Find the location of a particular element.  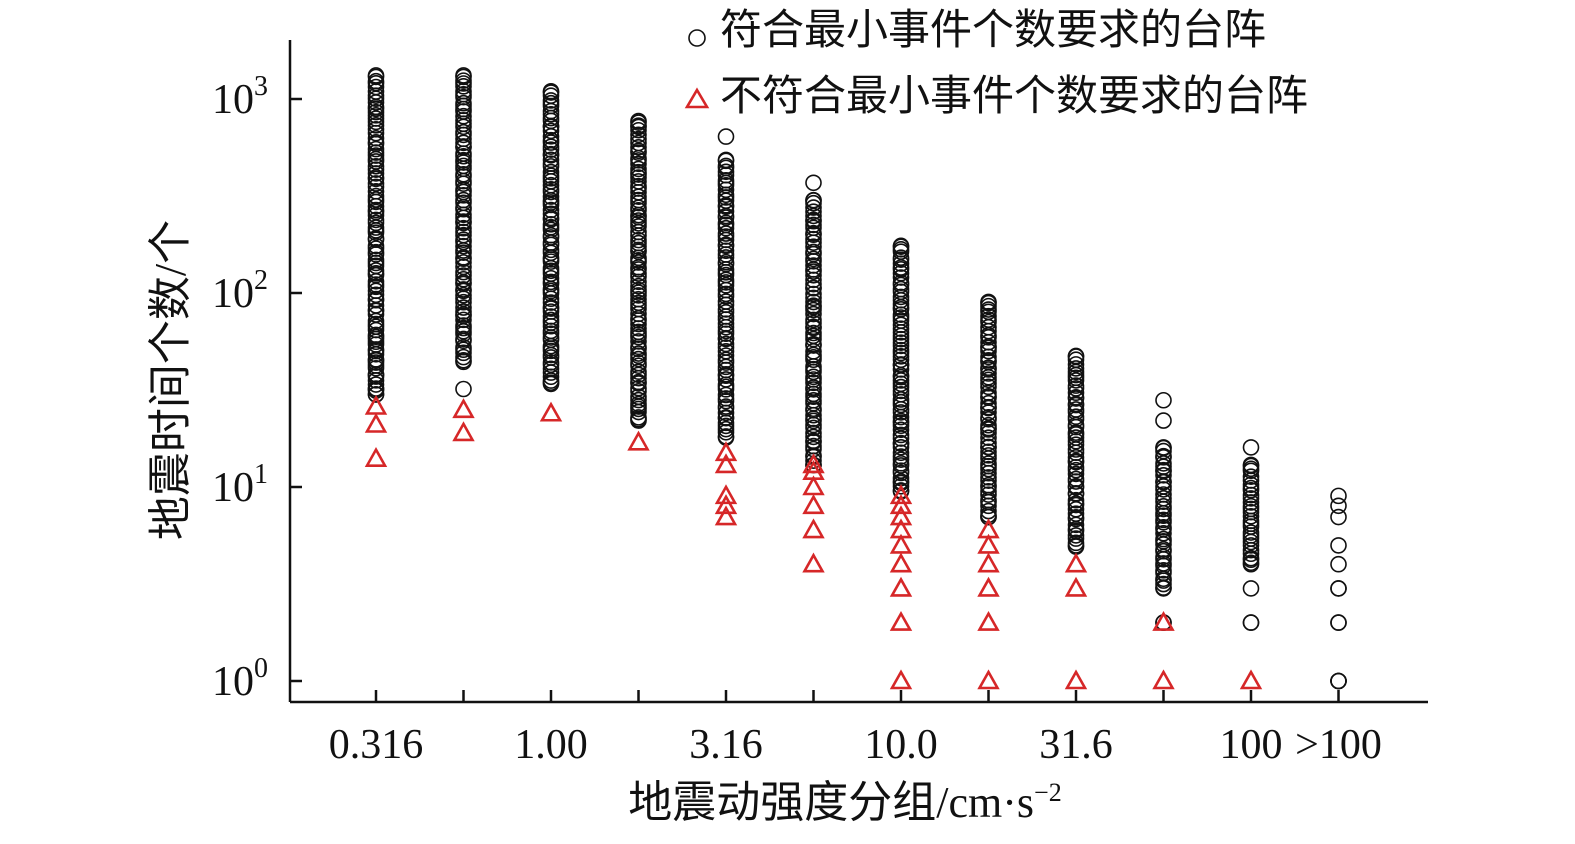

legend-circle-marker is located at coordinates (697, 38).